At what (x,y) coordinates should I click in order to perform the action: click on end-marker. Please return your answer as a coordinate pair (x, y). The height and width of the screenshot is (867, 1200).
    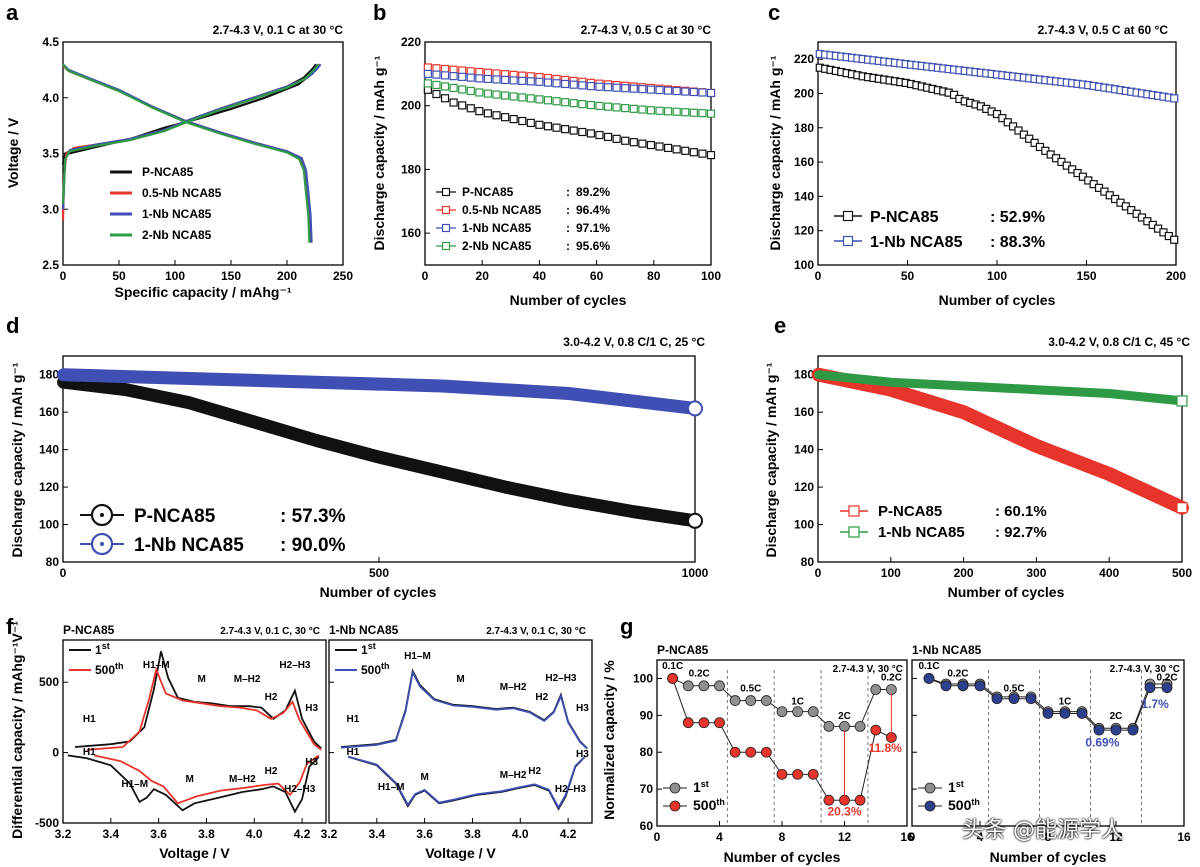
    Looking at the image, I should click on (1182, 401).